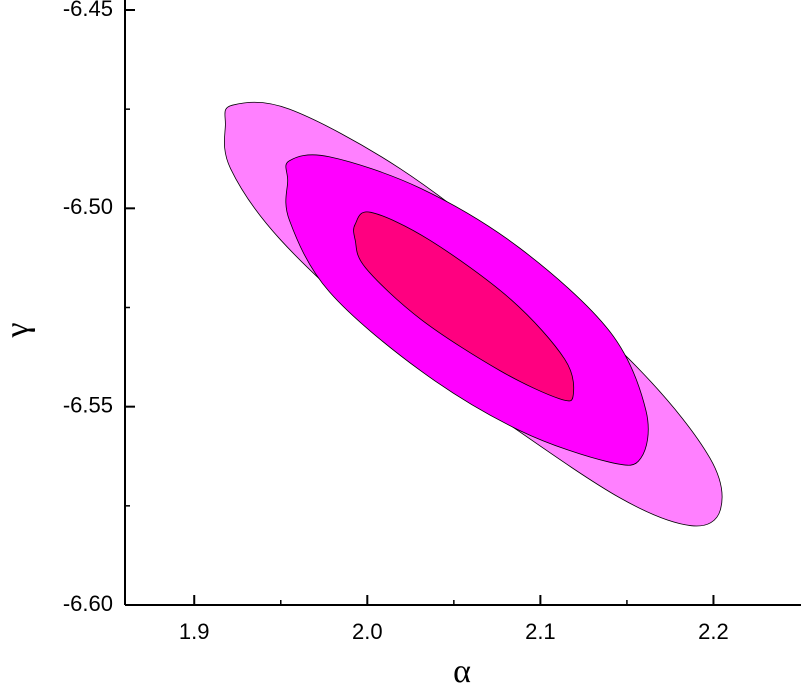 The image size is (801, 690). What do you see at coordinates (18, 330) in the screenshot?
I see `y-axis-label: γ` at bounding box center [18, 330].